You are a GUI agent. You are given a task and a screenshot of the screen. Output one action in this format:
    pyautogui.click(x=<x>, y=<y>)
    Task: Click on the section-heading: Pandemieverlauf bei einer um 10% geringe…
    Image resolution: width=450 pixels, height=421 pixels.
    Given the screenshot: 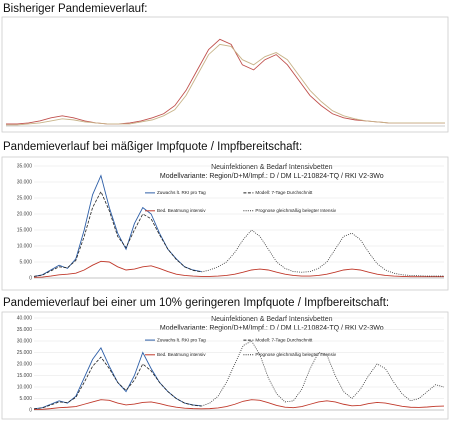 What is the action you would take?
    pyautogui.click(x=196, y=303)
    